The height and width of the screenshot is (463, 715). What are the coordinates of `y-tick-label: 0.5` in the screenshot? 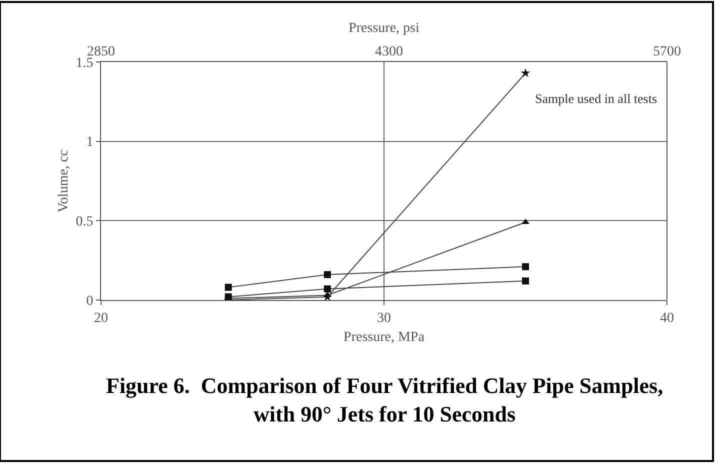 It's located at (85, 222).